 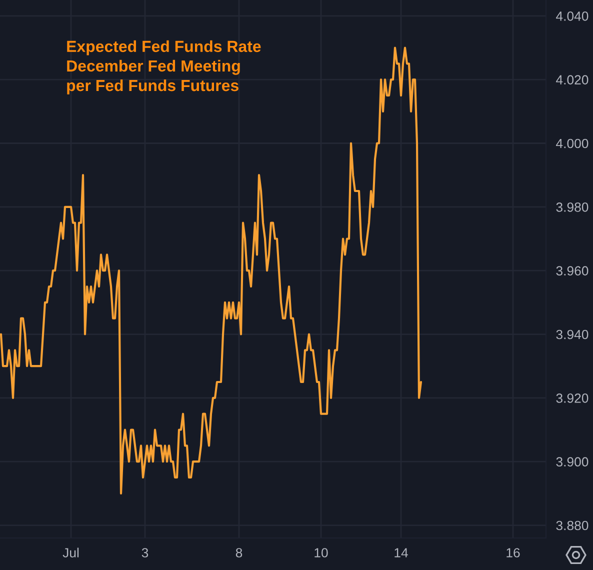 What do you see at coordinates (145, 553) in the screenshot?
I see `x-tick-label: 3` at bounding box center [145, 553].